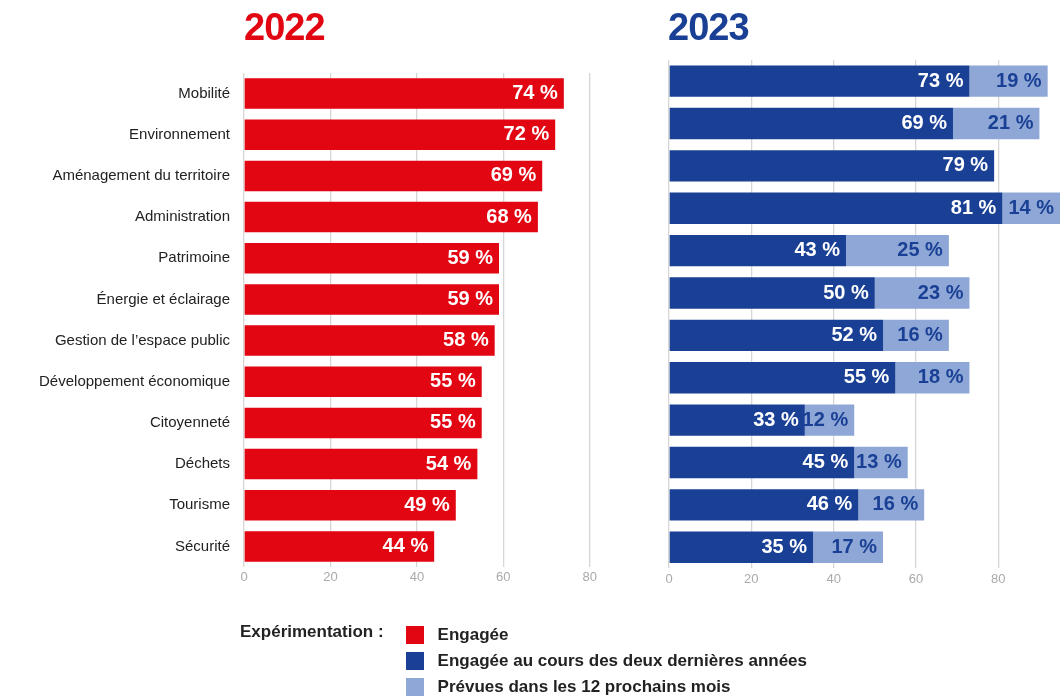 The width and height of the screenshot is (1060, 698). Describe the element at coordinates (846, 291) in the screenshot. I see `data-label: 50 %` at that location.